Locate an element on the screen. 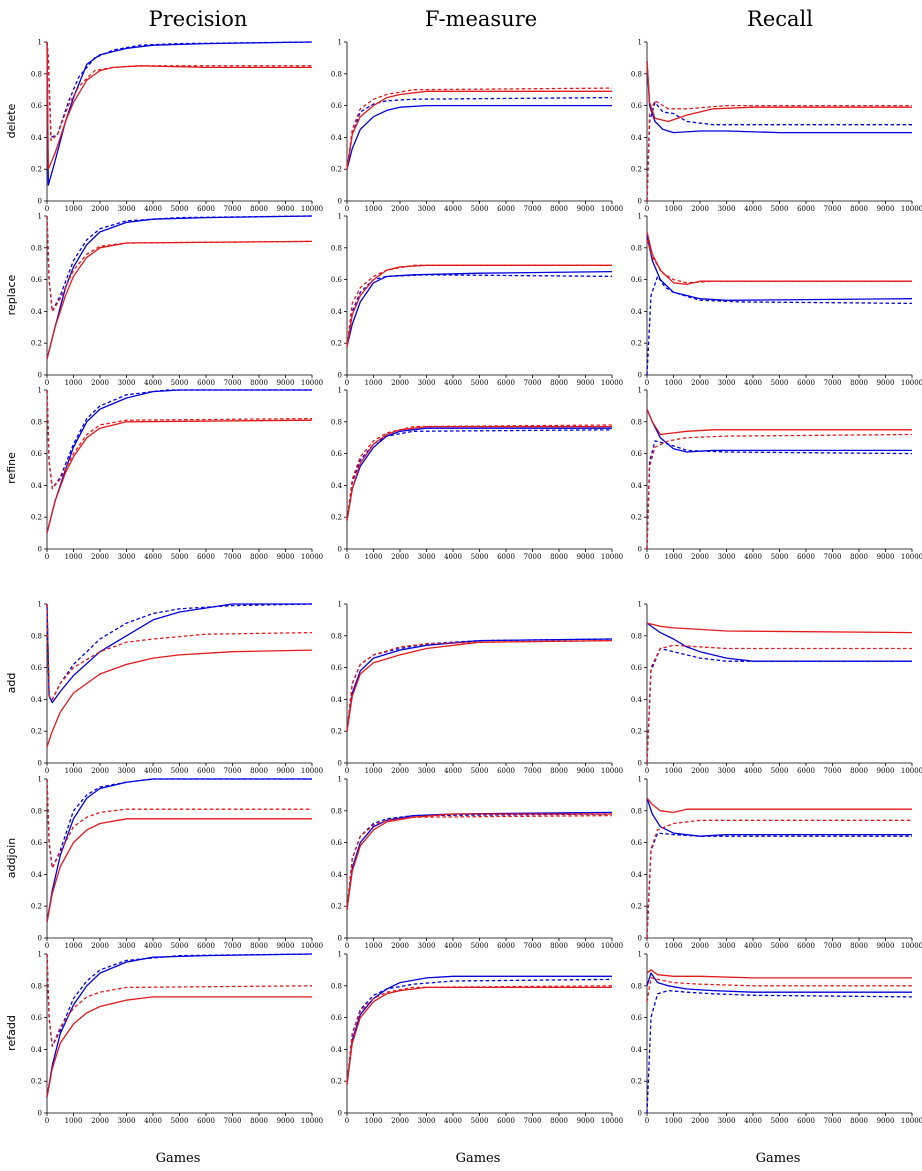 This screenshot has height=1171, width=922. x-tick-label: 3000 is located at coordinates (427, 946).